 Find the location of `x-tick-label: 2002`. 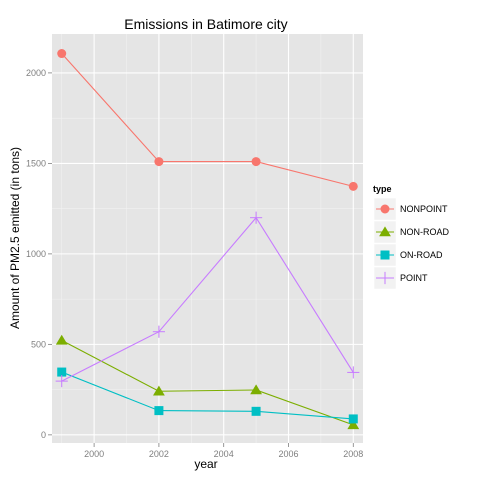

x-tick-label: 2002 is located at coordinates (159, 454).